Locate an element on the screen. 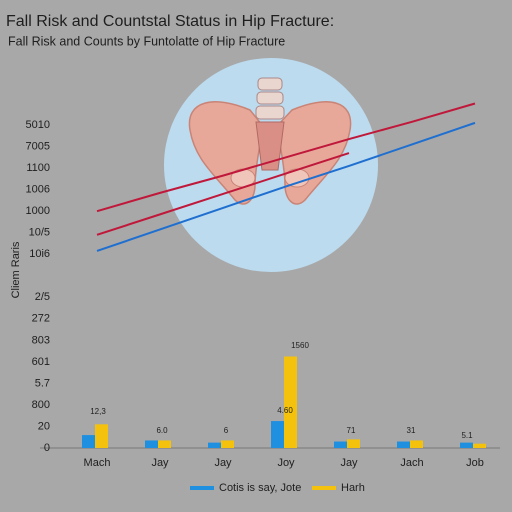  legend-label: Cotis is say, Jote is located at coordinates (260, 488).